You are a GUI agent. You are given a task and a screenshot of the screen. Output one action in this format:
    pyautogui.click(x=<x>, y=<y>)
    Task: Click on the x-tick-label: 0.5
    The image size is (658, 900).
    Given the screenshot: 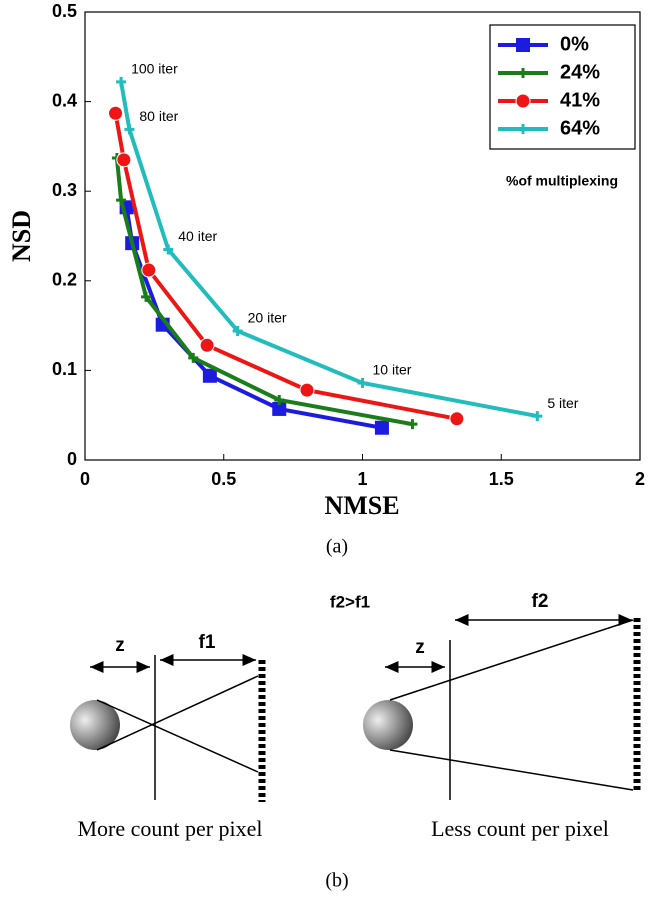 What is the action you would take?
    pyautogui.click(x=223, y=479)
    